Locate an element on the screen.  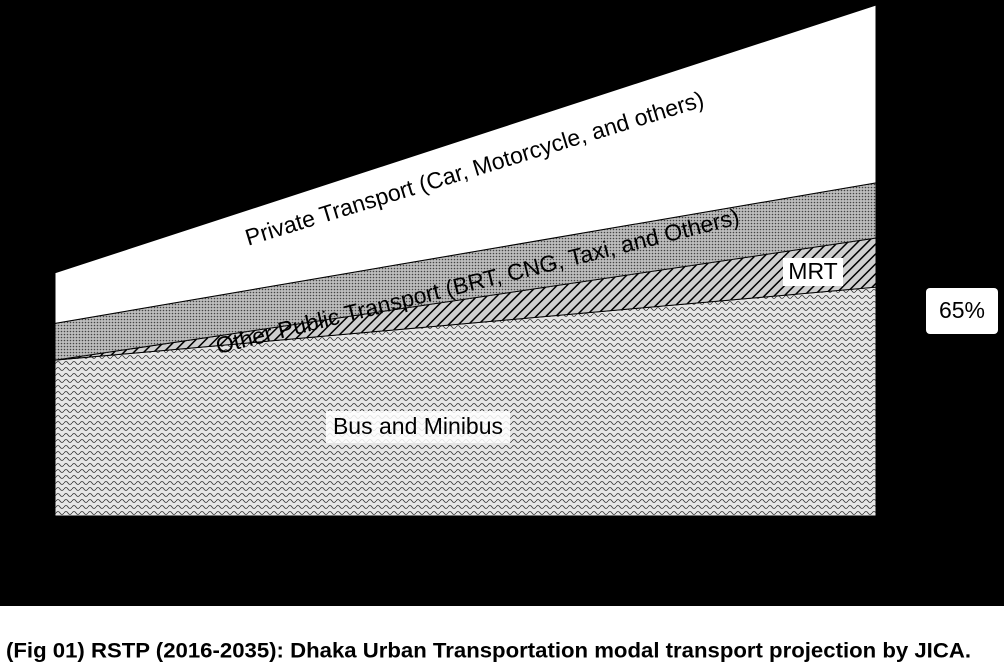
annotation: 65% is located at coordinates (962, 310).